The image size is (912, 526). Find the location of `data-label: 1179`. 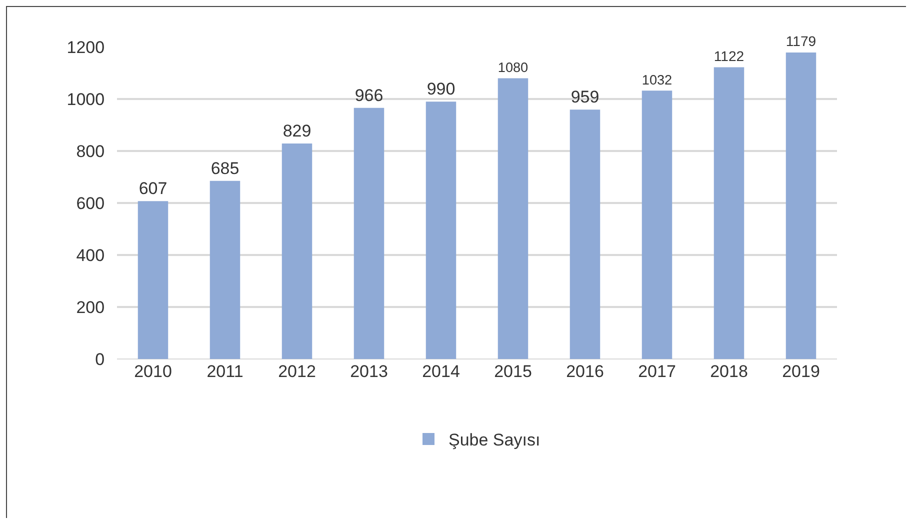

data-label: 1179 is located at coordinates (801, 41).